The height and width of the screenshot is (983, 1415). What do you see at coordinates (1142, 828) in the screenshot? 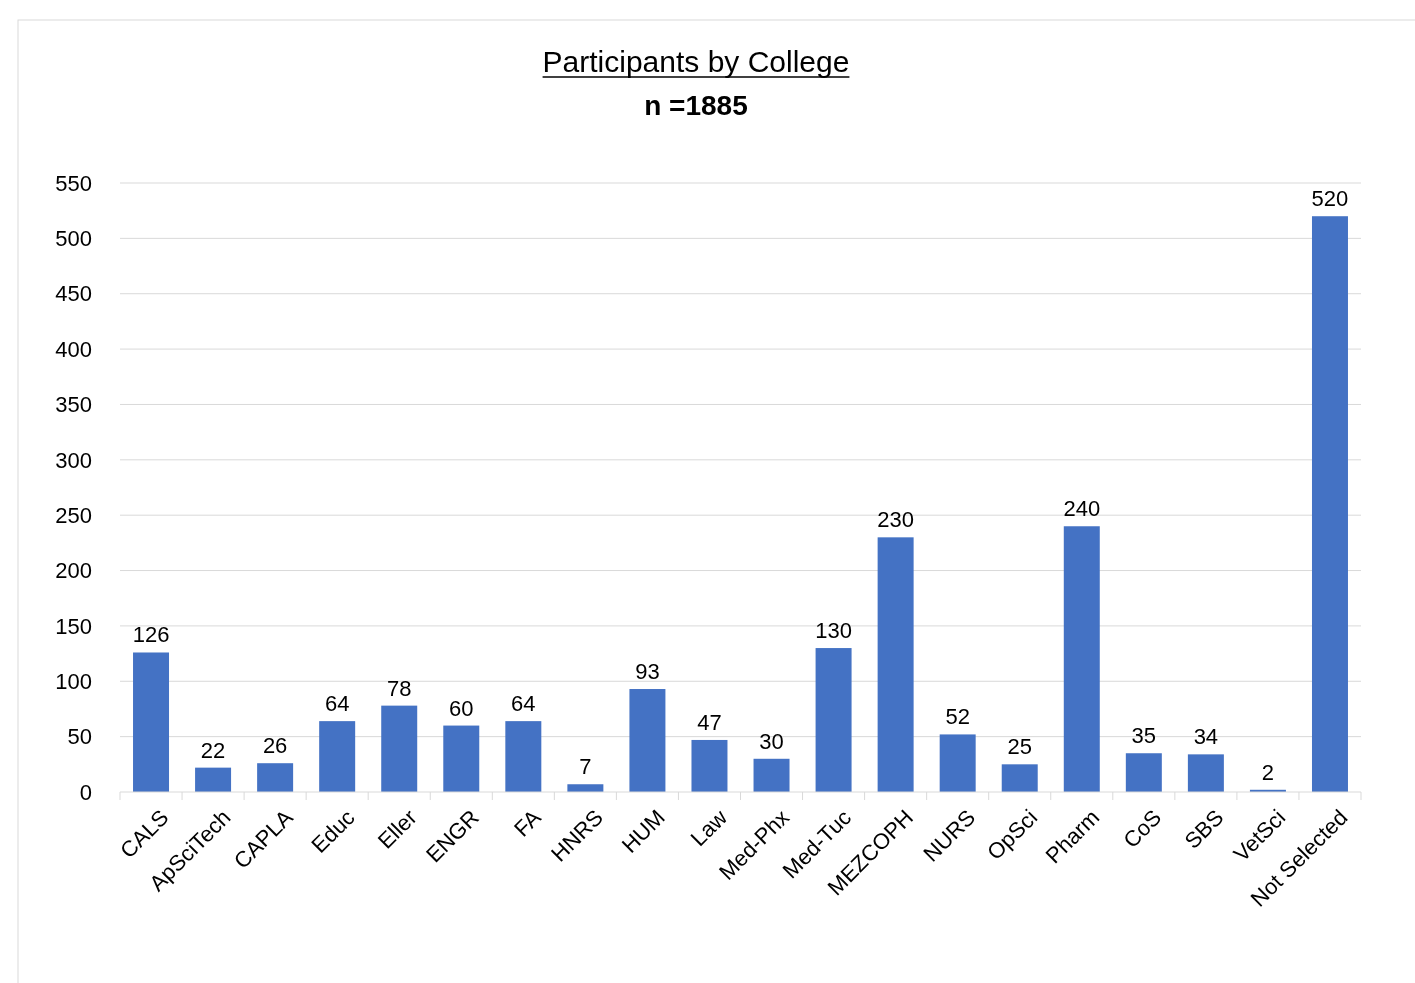
I see `x-tick-label: CoS` at bounding box center [1142, 828].